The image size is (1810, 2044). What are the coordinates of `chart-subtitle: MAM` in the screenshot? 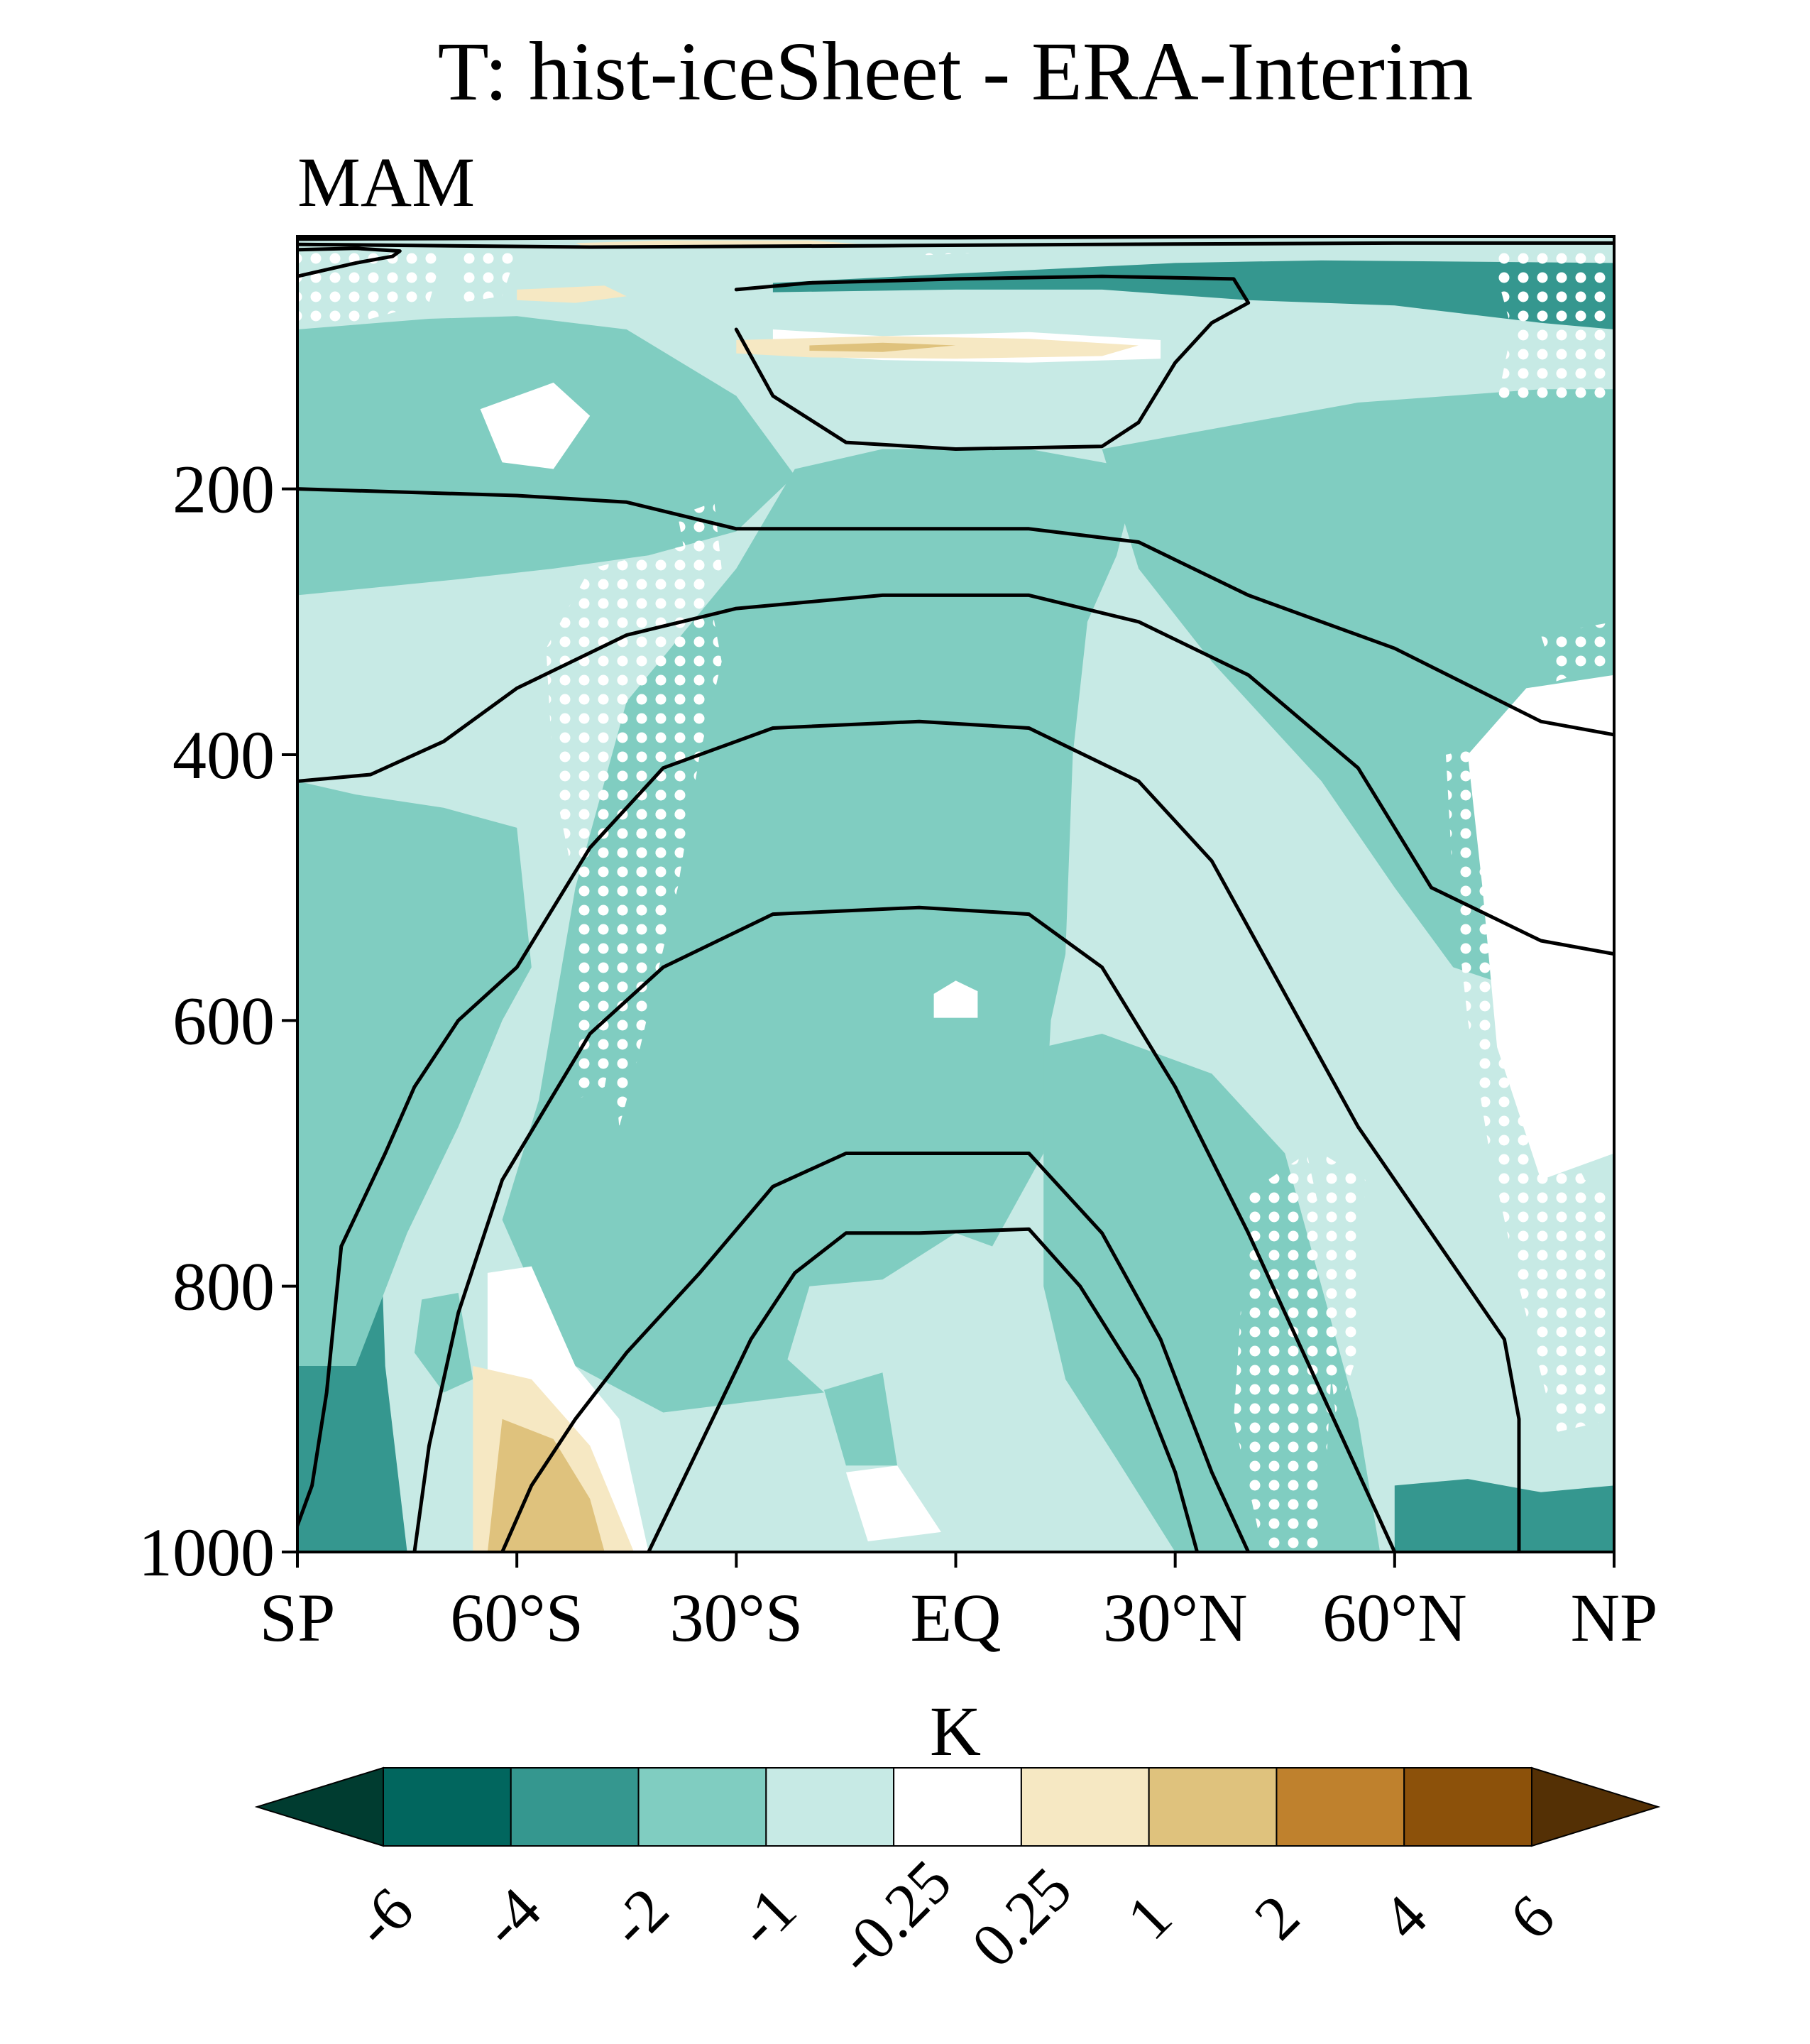 It's located at (386, 182).